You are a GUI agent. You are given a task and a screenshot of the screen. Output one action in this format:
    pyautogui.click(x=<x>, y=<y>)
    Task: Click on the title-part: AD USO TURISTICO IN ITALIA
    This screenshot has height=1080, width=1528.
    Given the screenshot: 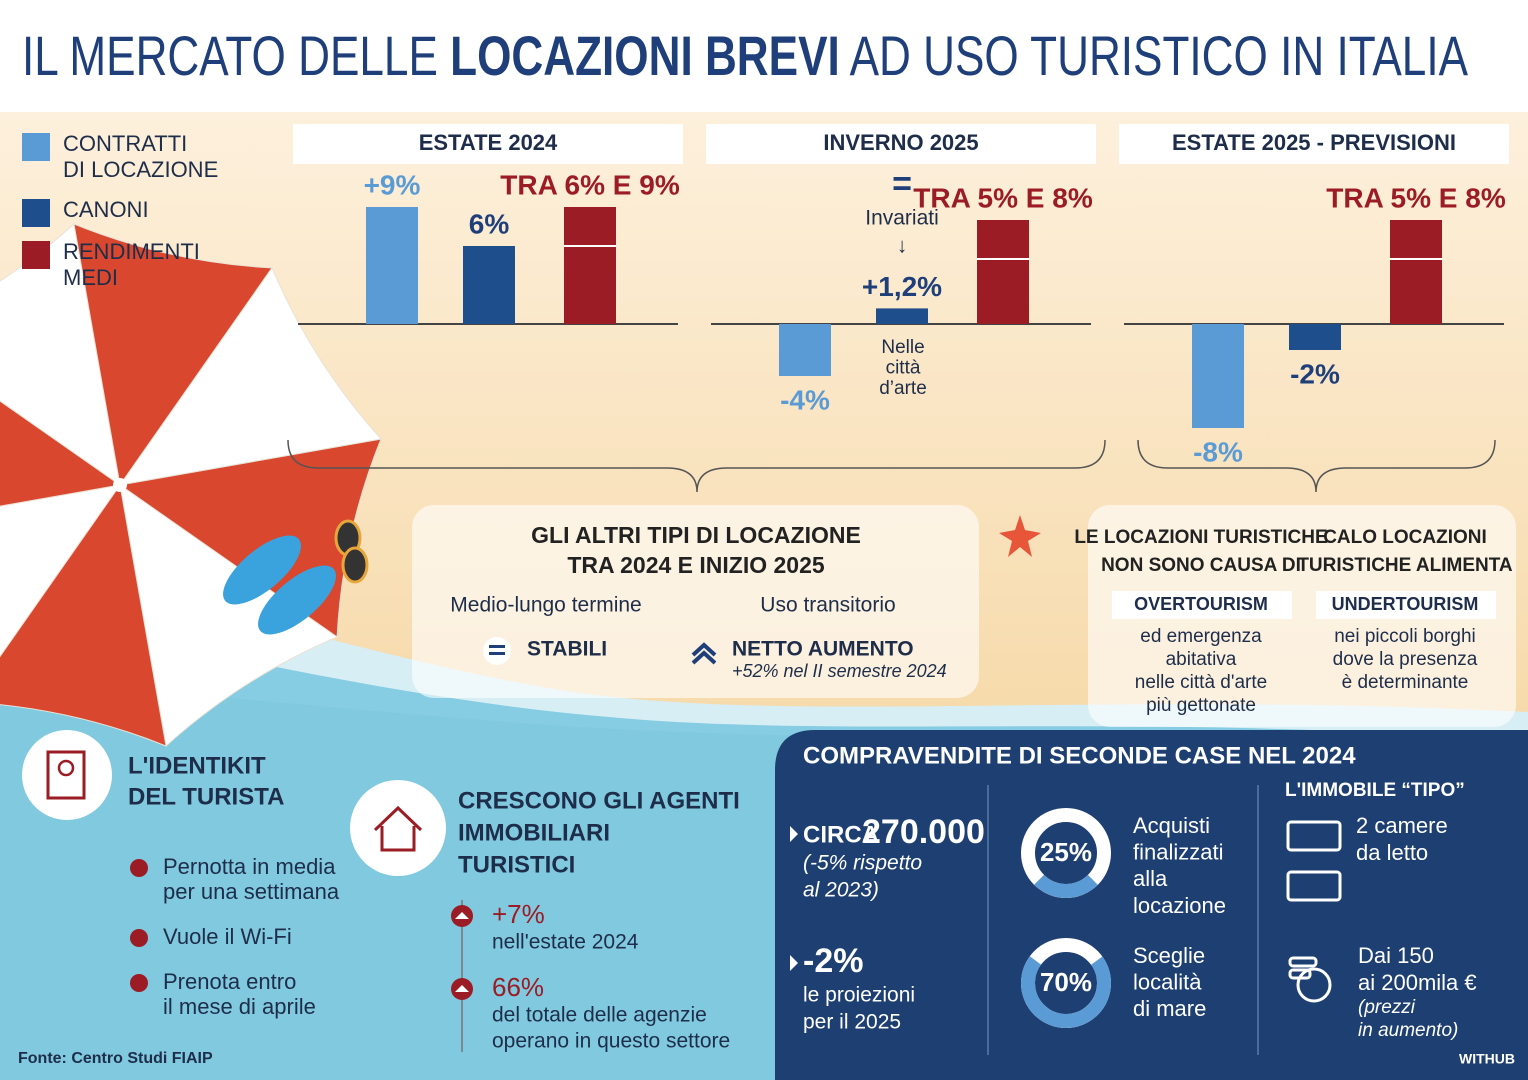 What is the action you would take?
    pyautogui.click(x=1154, y=55)
    